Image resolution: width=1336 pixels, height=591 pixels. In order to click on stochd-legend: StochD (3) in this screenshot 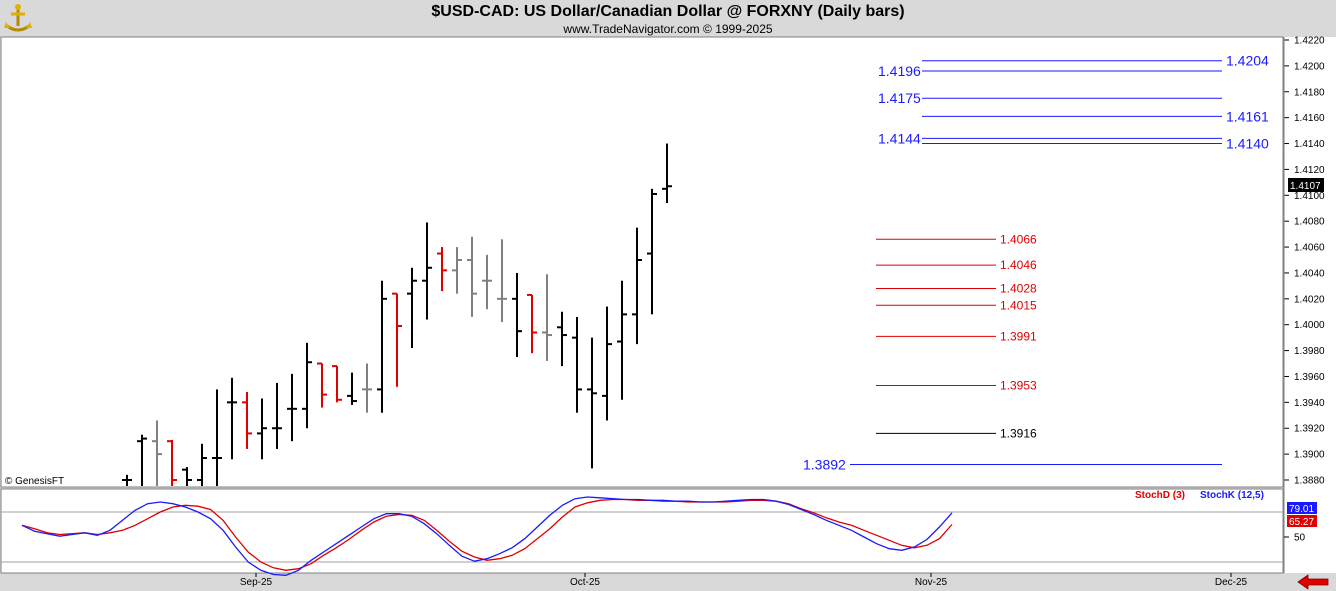, I will do `click(1160, 495)`.